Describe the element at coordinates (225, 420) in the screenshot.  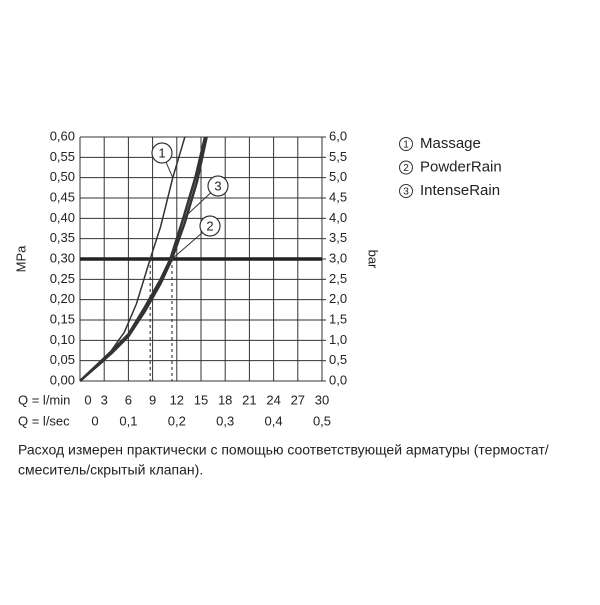
I see `x2-tick-label: 0,3` at that location.